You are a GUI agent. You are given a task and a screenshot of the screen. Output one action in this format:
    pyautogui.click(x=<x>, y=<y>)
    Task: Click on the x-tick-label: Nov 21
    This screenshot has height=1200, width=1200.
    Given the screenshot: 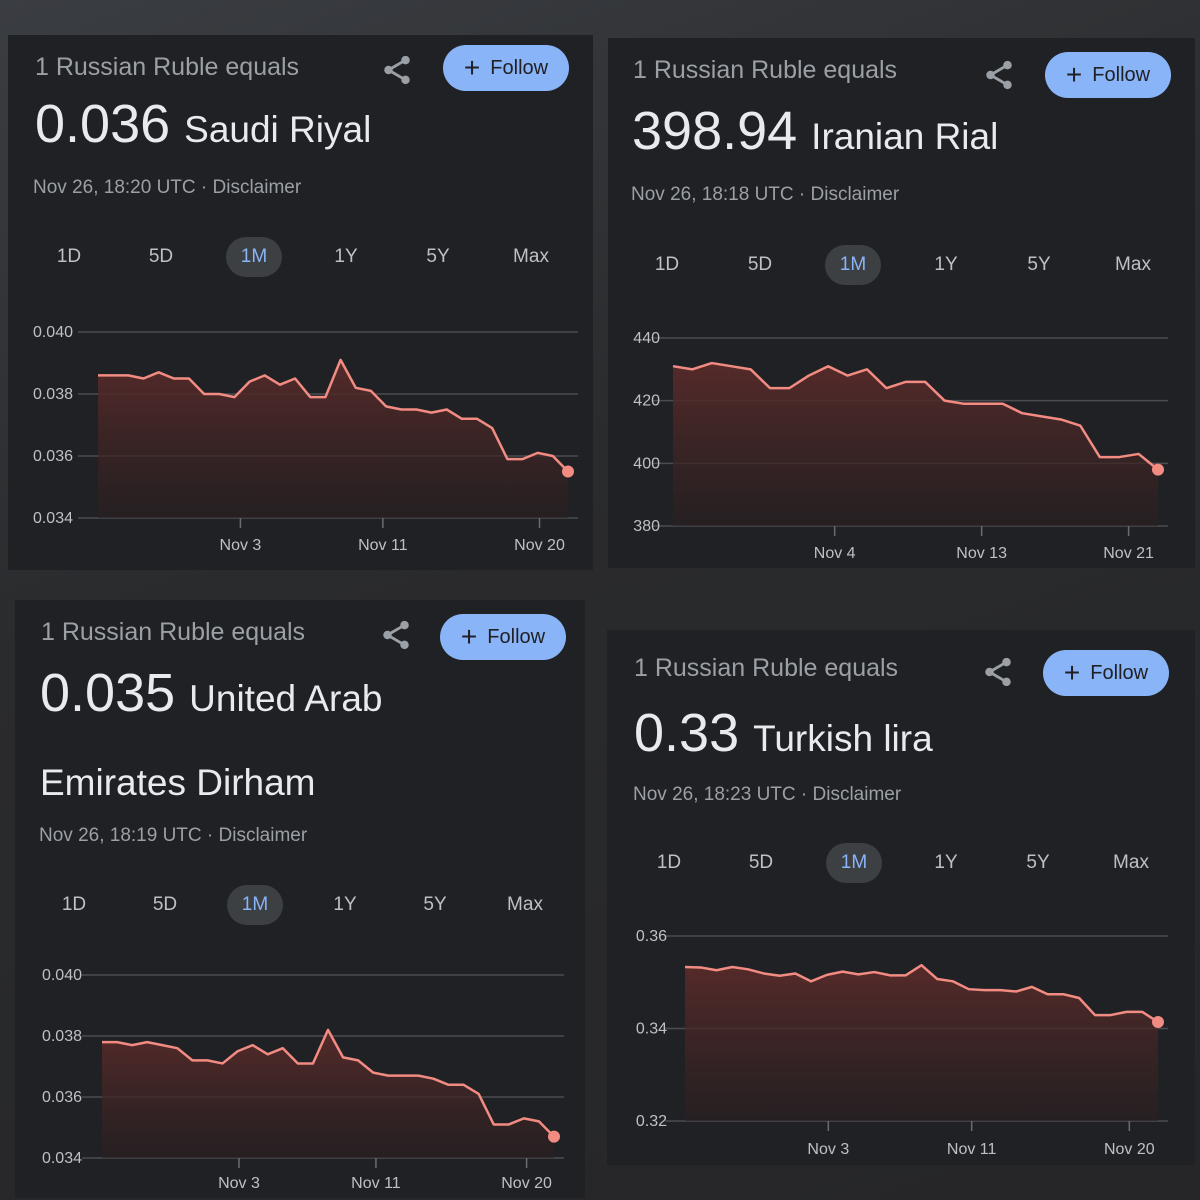 What is the action you would take?
    pyautogui.click(x=1128, y=553)
    